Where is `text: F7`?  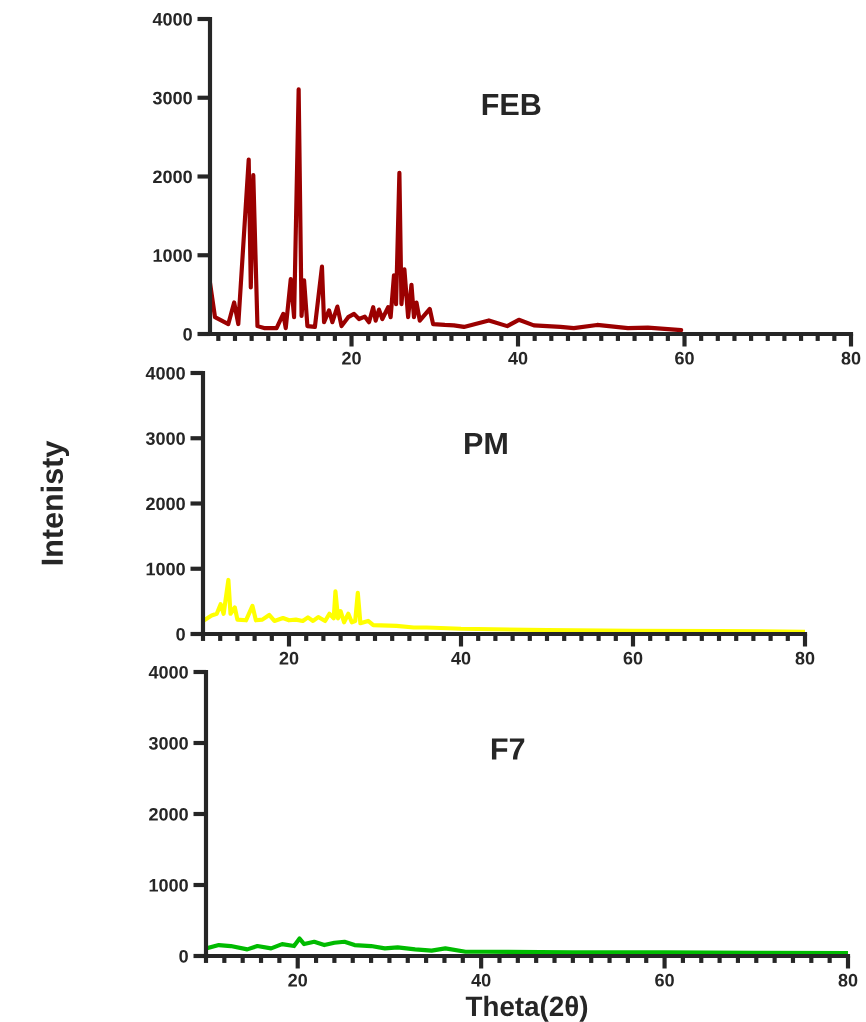
text: F7 is located at coordinates (508, 749).